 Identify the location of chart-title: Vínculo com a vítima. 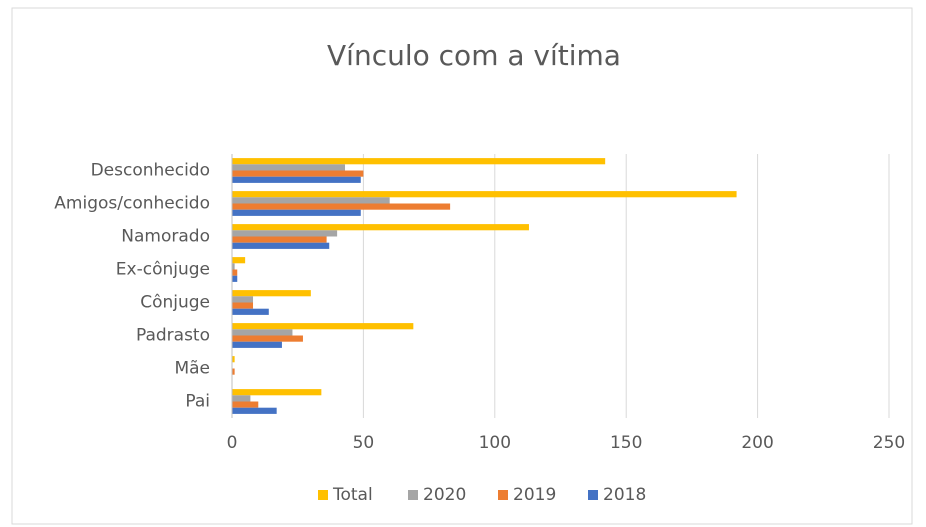
(474, 55).